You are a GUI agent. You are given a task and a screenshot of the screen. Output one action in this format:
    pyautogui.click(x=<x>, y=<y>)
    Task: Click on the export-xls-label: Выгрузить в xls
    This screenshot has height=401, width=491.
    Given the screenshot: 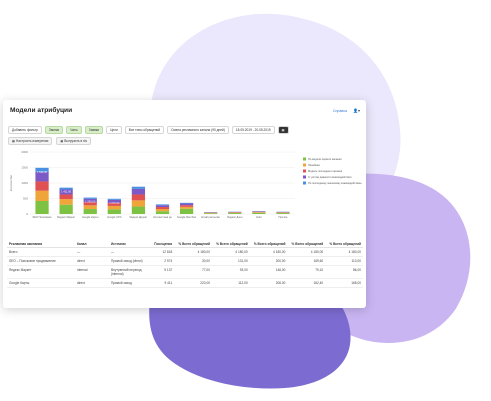 What is the action you would take?
    pyautogui.click(x=75, y=141)
    